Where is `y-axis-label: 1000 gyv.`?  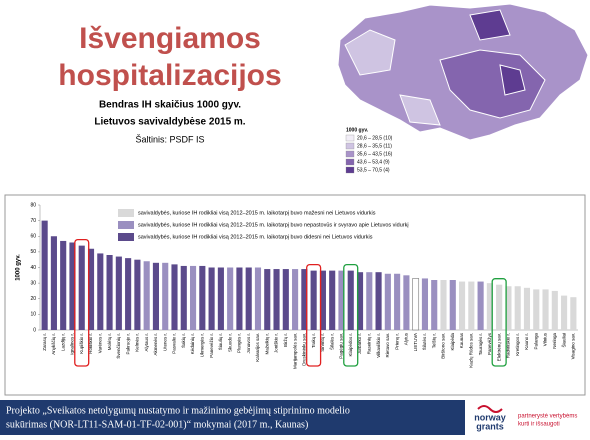 y-axis-label: 1000 gyv. is located at coordinates (19, 267).